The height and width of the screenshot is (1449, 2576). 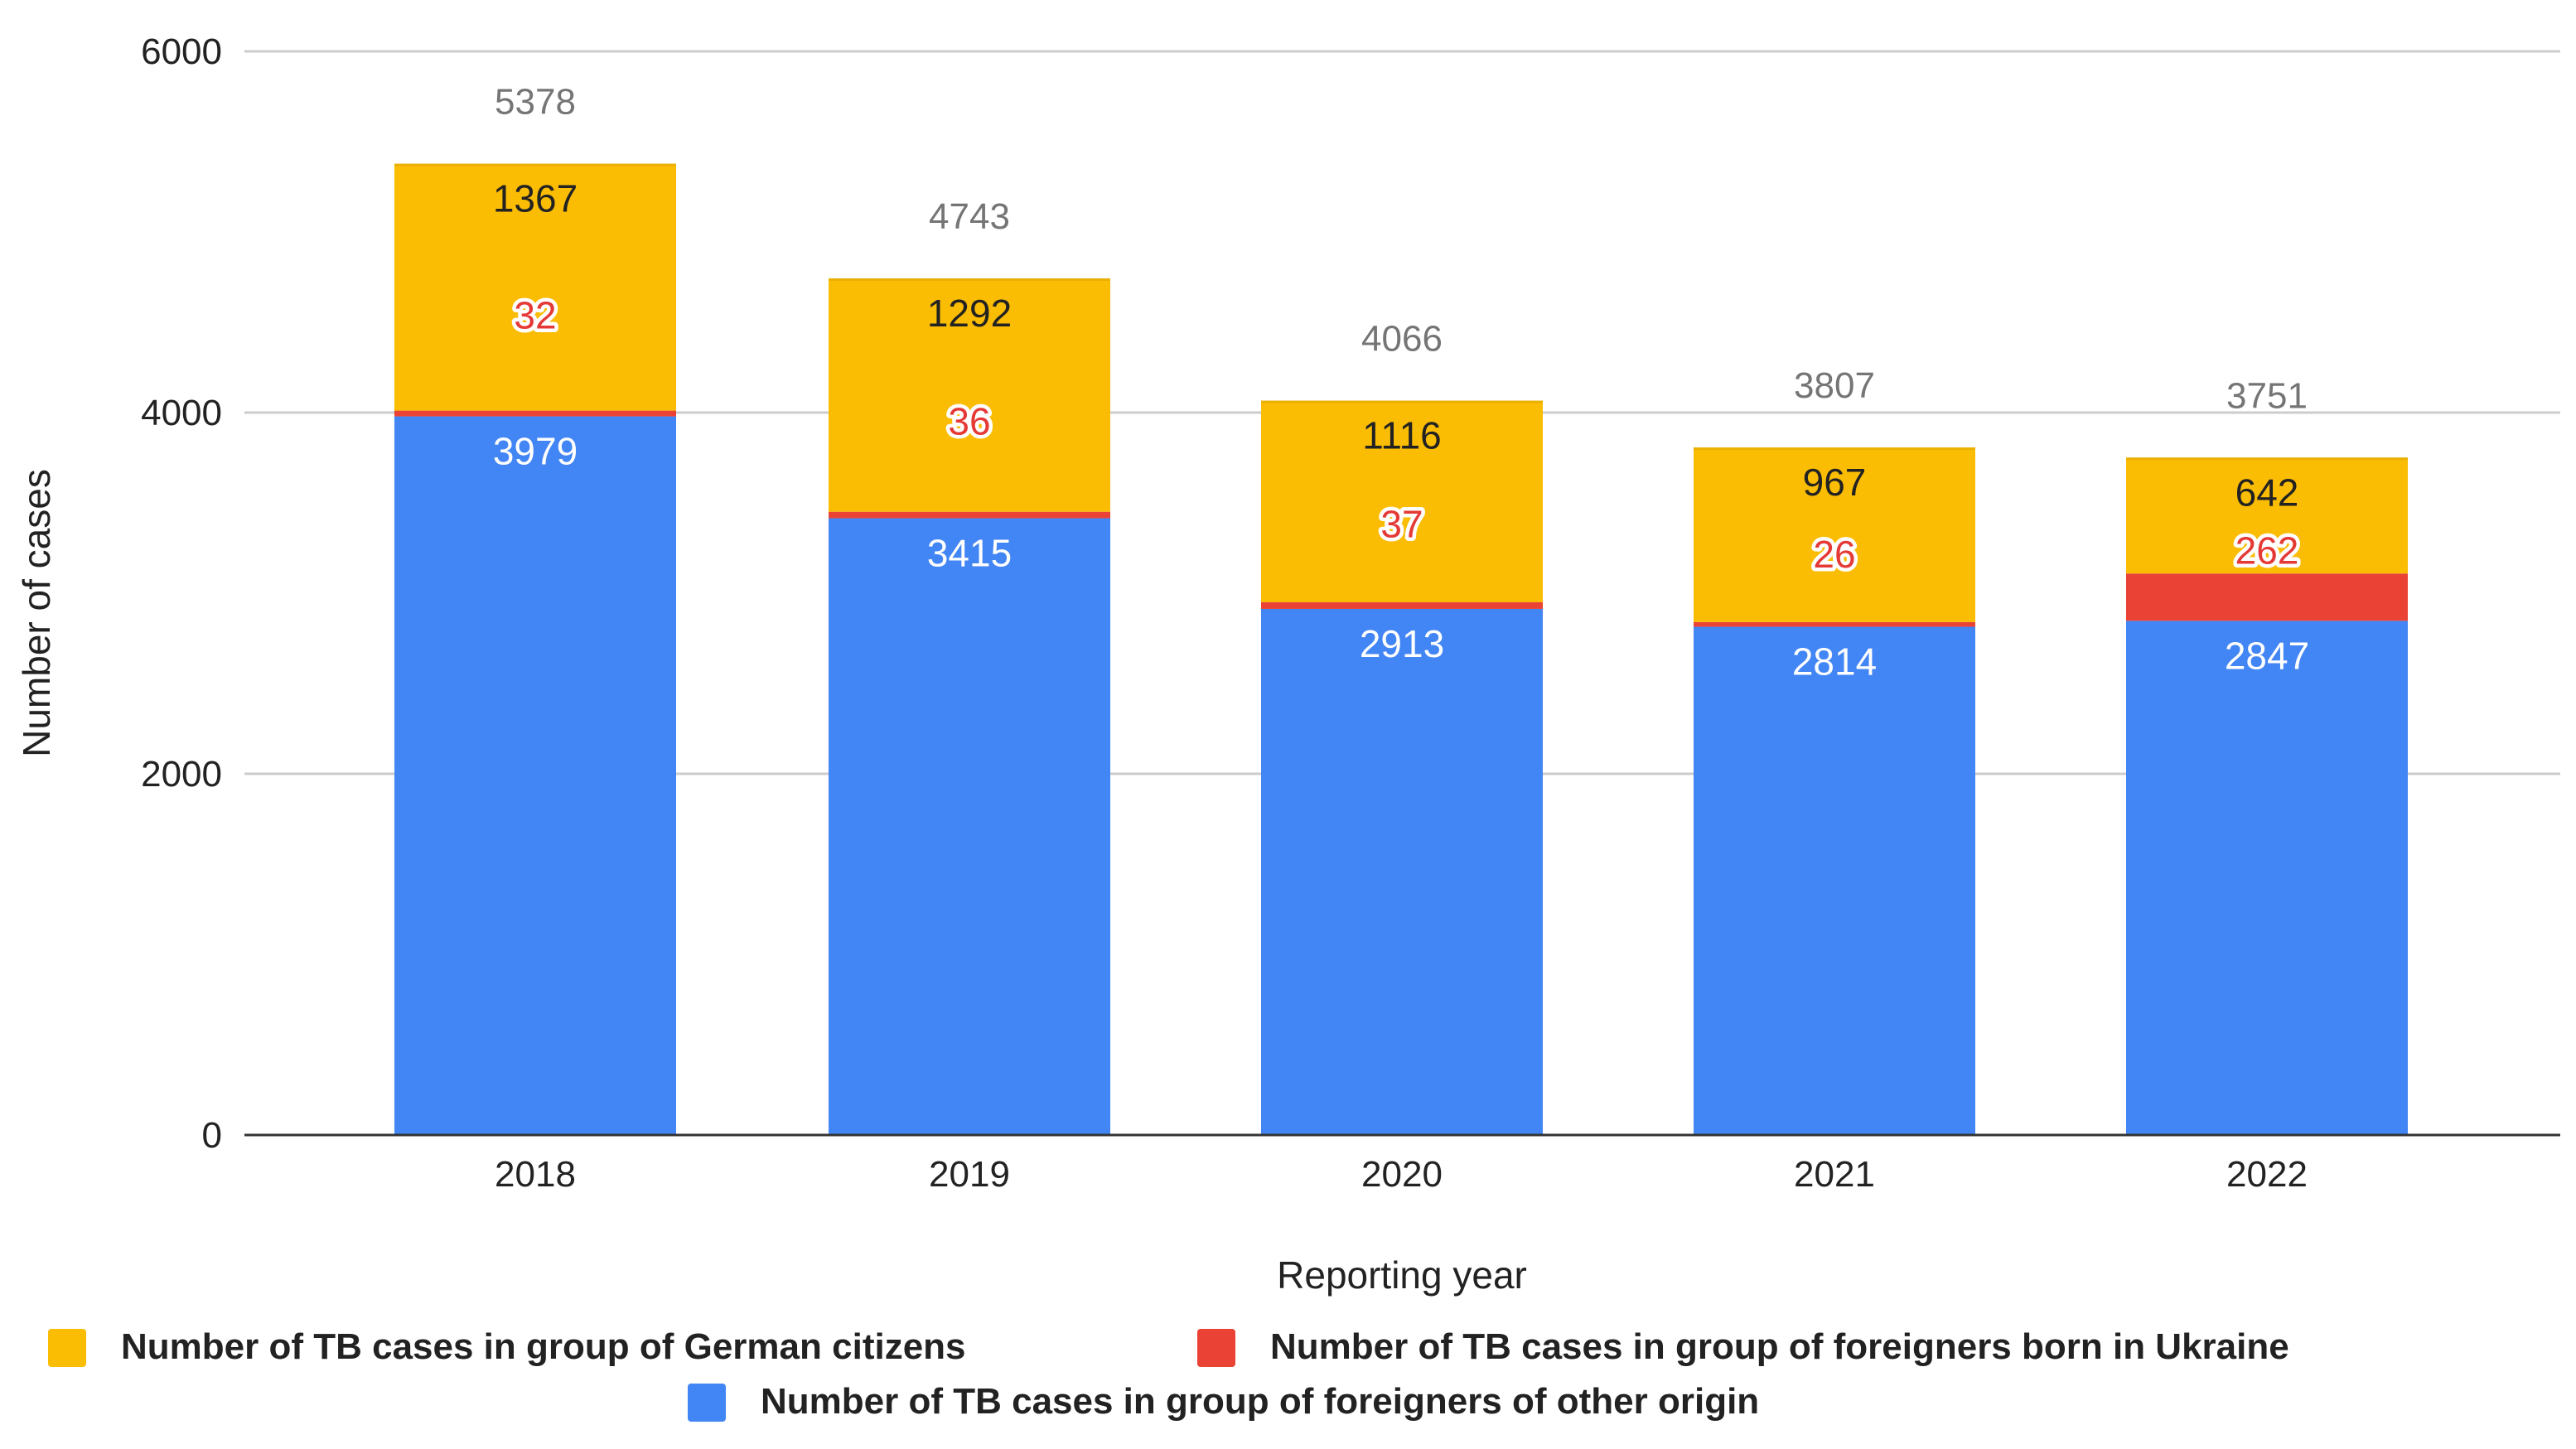 What do you see at coordinates (181, 413) in the screenshot?
I see `y-tick-label: 4000` at bounding box center [181, 413].